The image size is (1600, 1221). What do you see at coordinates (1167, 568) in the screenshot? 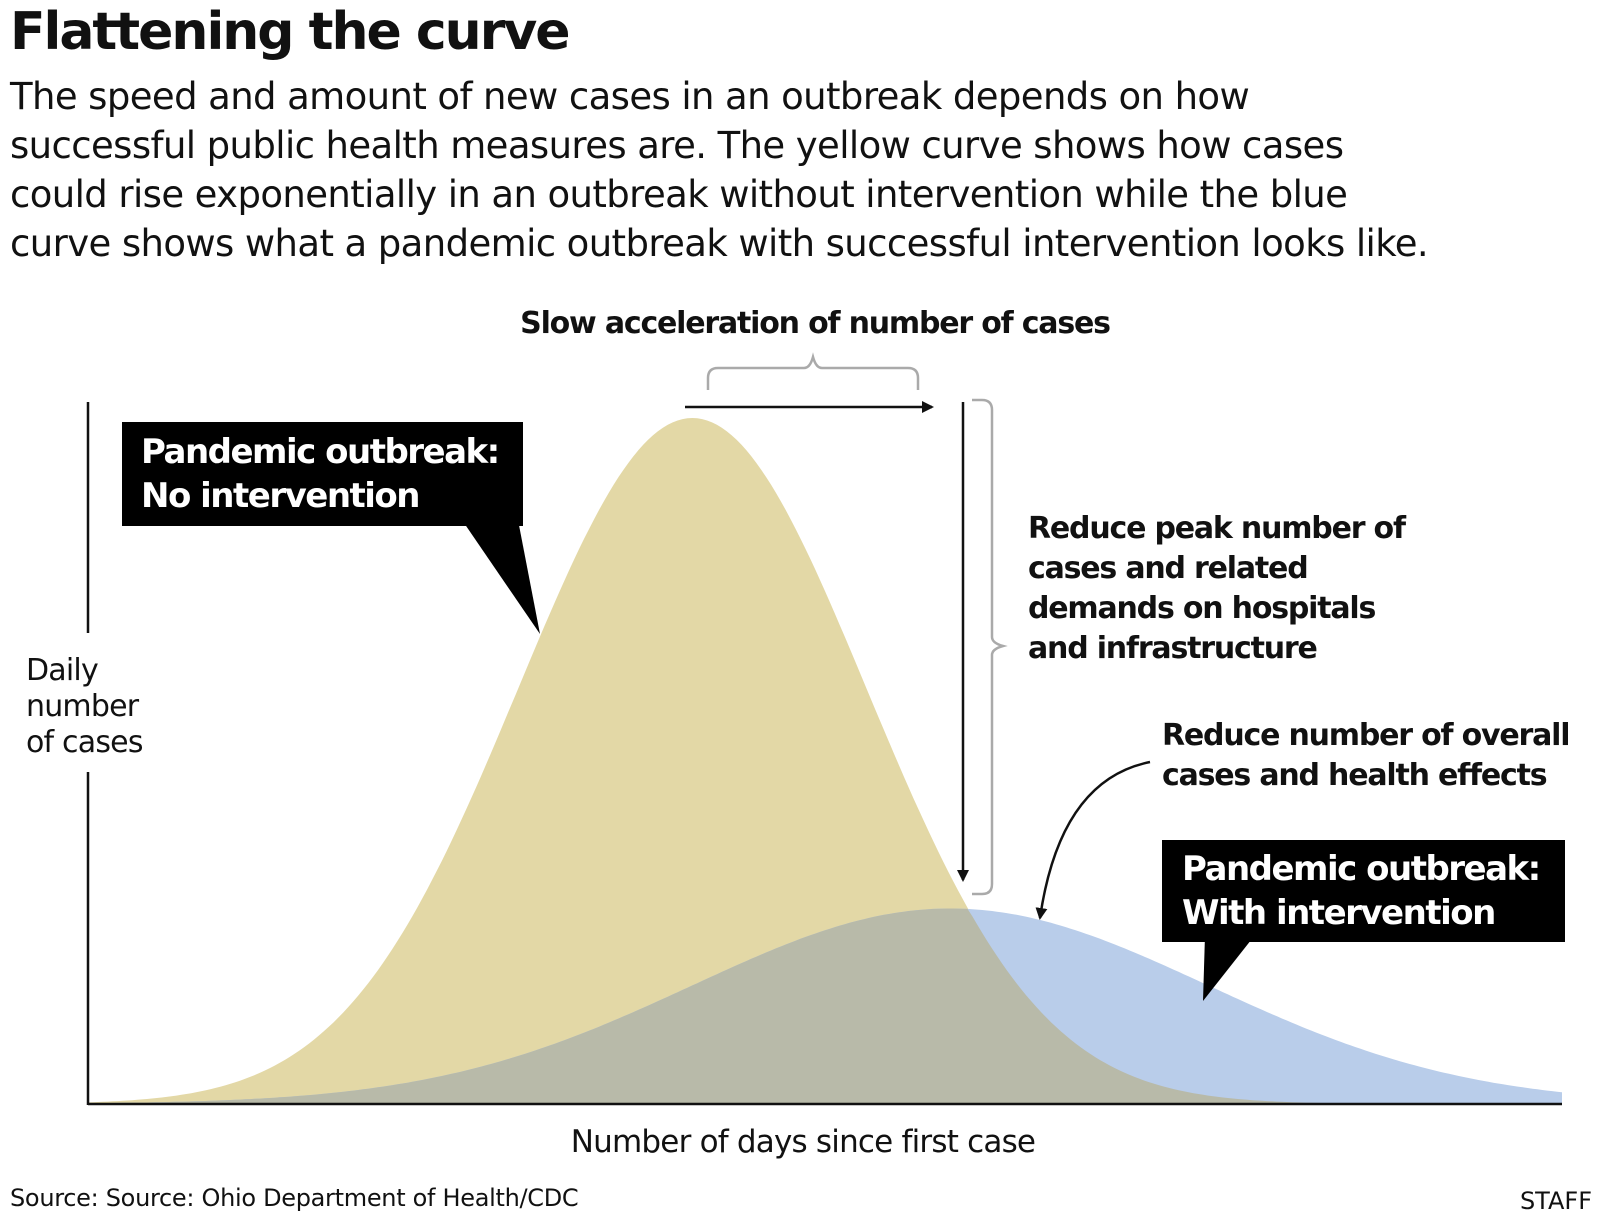
I see `annotation-line: cases and related` at bounding box center [1167, 568].